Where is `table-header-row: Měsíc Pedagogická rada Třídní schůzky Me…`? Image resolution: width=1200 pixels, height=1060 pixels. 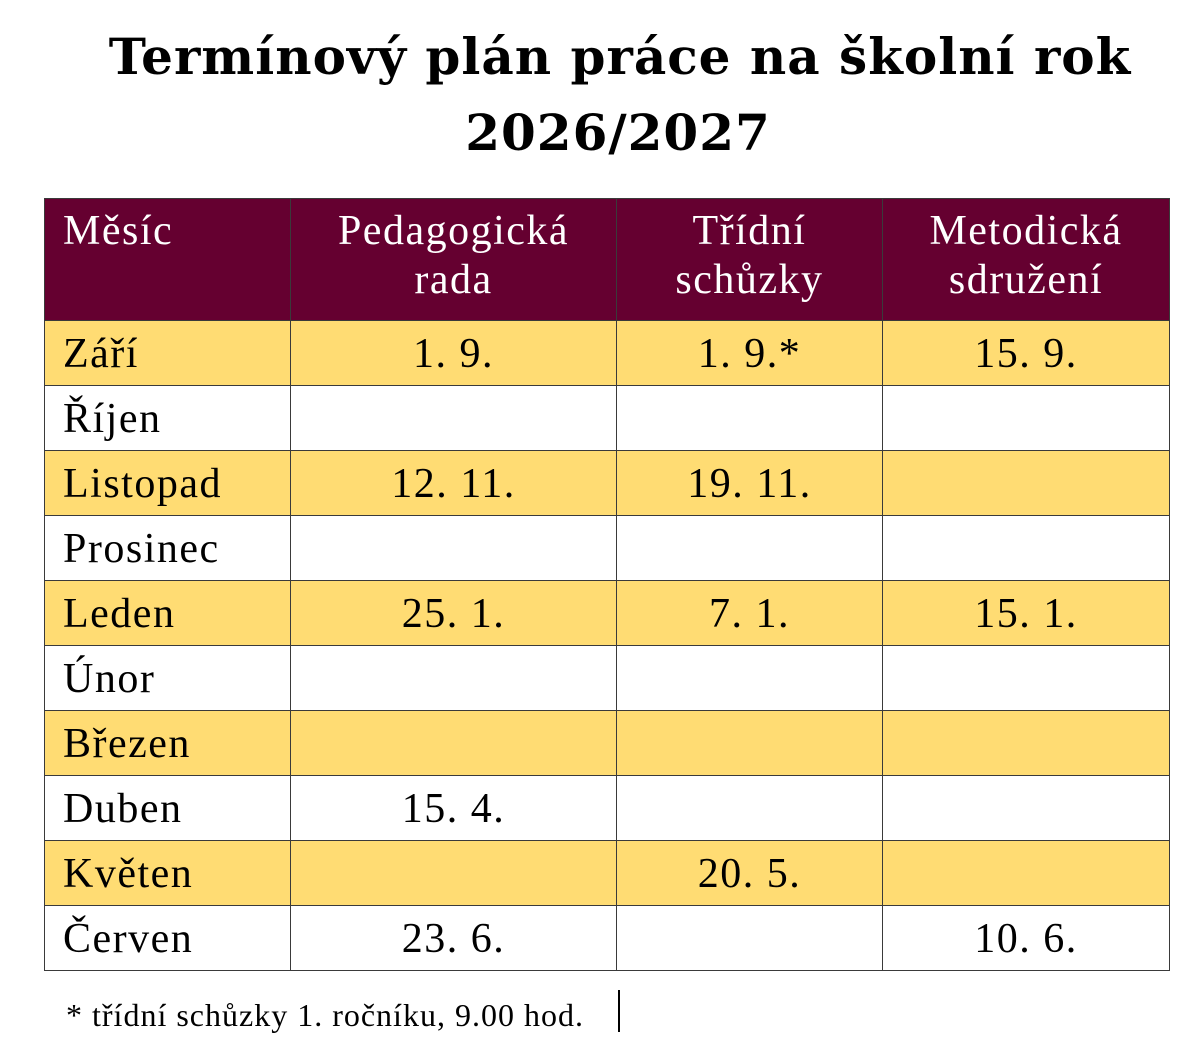 table-header-row: Měsíc Pedagogická rada Třídní schůzky Me… is located at coordinates (607, 259).